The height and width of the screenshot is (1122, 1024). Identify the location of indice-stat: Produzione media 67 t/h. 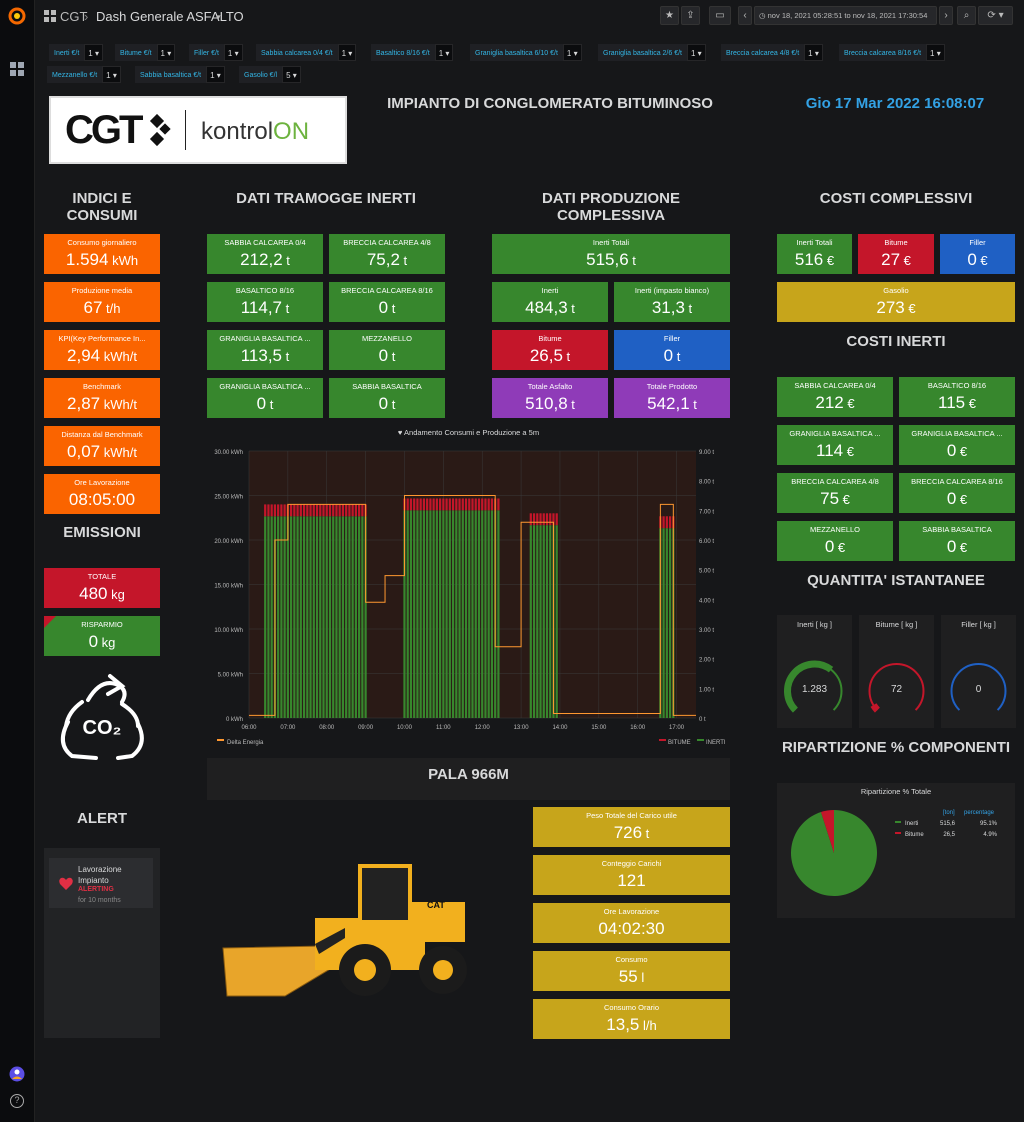
(102, 302).